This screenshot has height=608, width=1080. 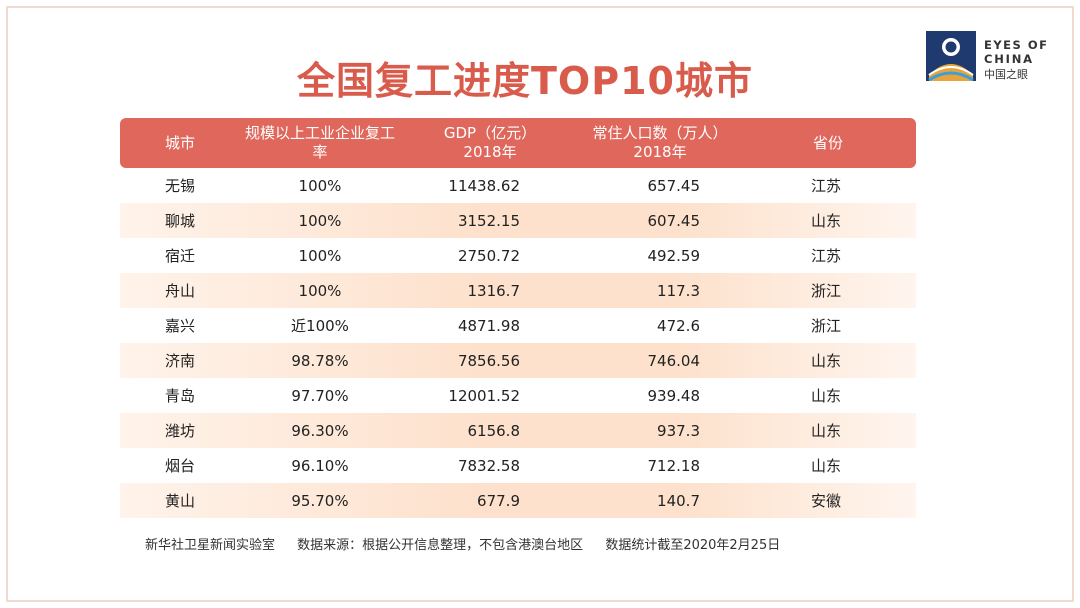 I want to click on footer-source: 数据来源：根据公开信息整理，不包含港澳台地区, so click(x=440, y=545).